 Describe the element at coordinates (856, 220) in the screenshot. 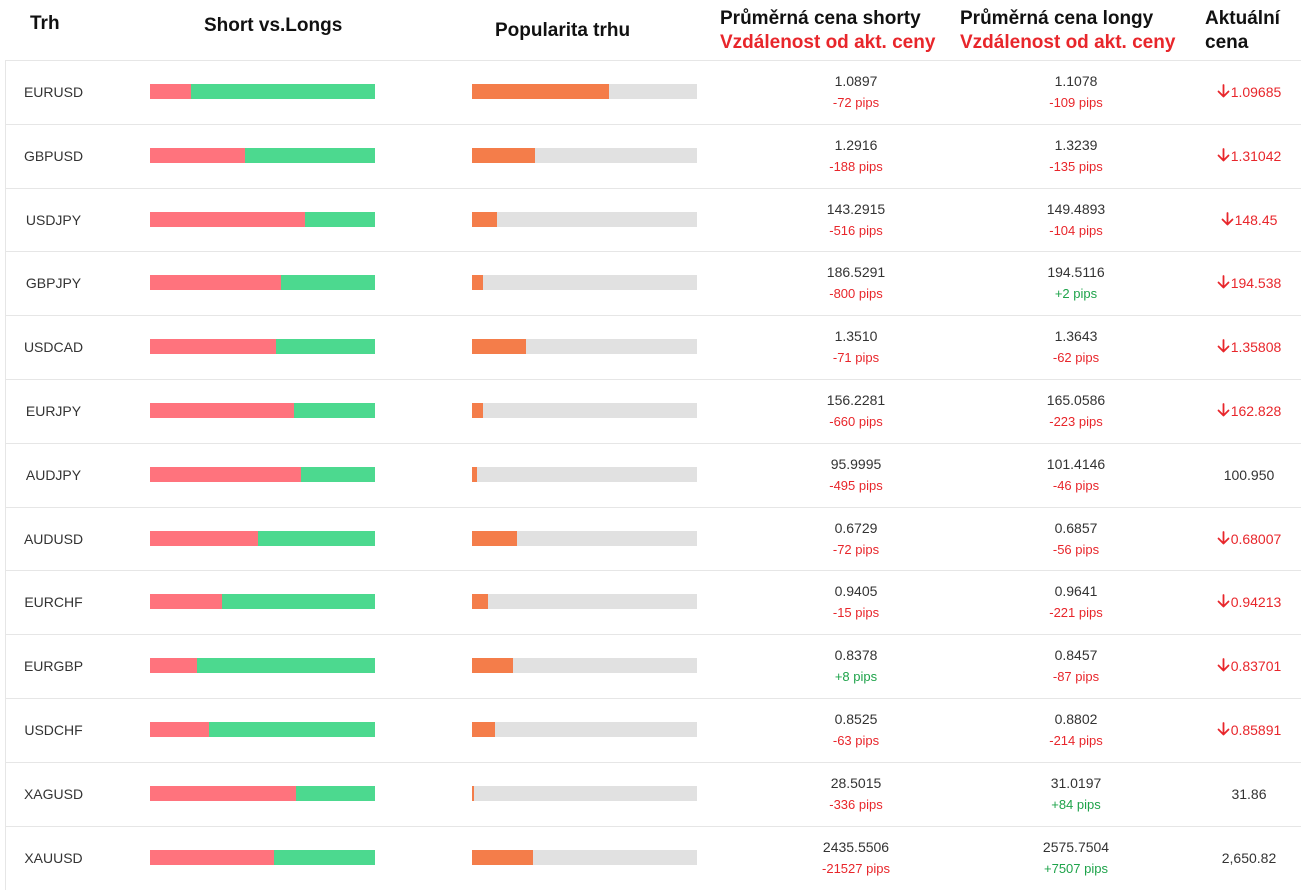

I see `avg-short-cell: 143.2915 -516 pips` at that location.